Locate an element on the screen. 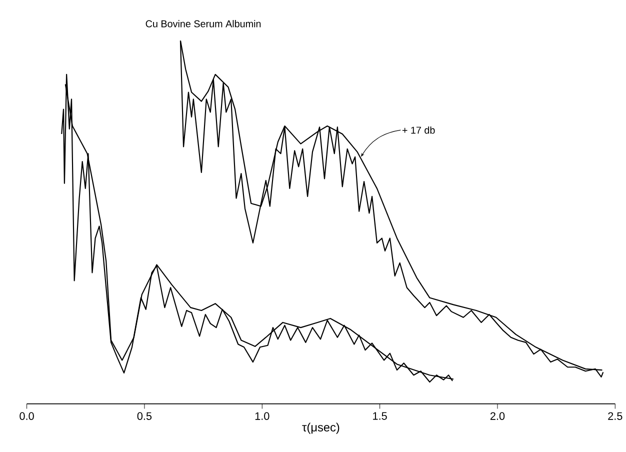  x-tick-label: 1.5 is located at coordinates (380, 416).